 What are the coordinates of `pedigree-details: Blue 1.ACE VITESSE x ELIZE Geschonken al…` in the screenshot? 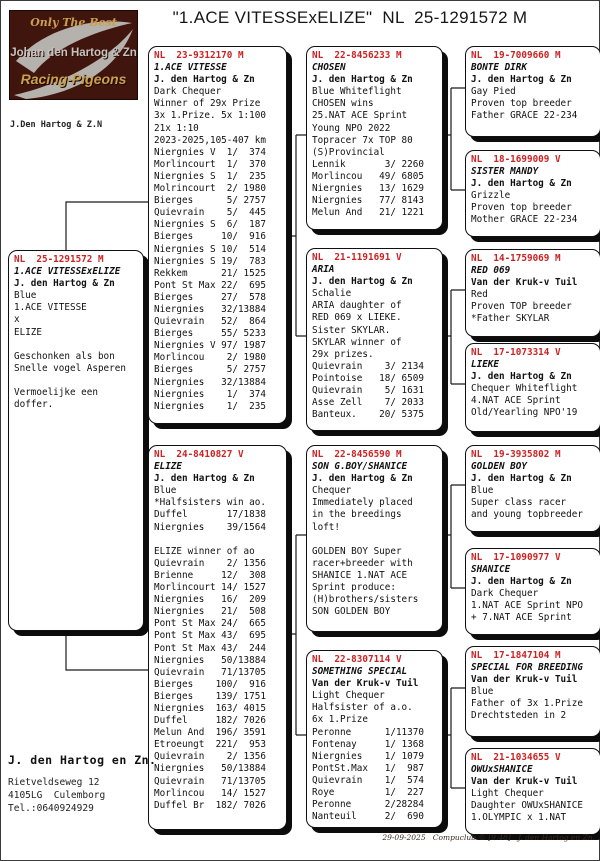 It's located at (70, 350).